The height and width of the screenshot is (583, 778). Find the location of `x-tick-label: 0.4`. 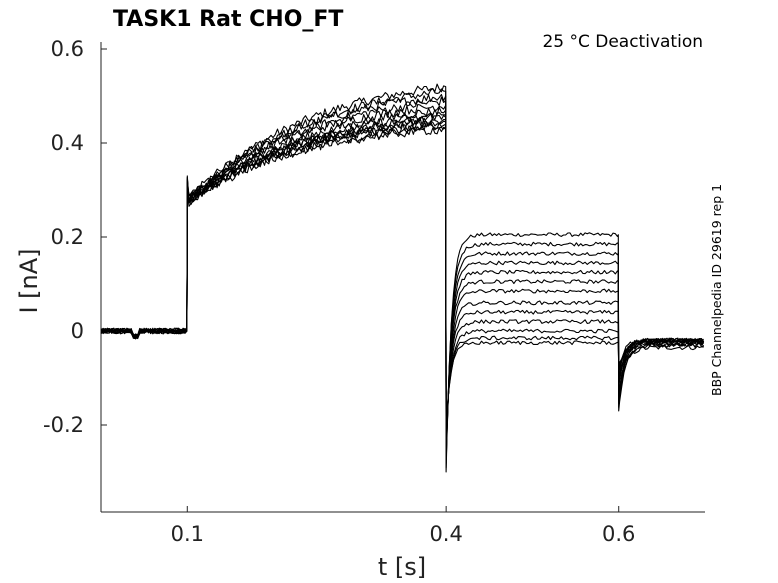

x-tick-label: 0.4 is located at coordinates (445, 534).